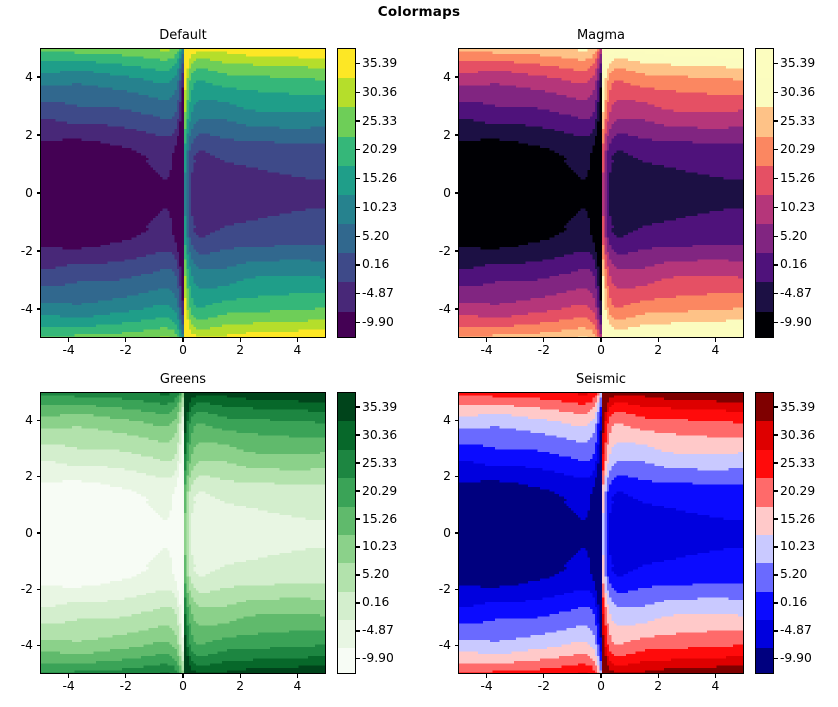 Image resolution: width=838 pixels, height=707 pixels. Describe the element at coordinates (601, 193) in the screenshot. I see `plot-area-magma` at that location.